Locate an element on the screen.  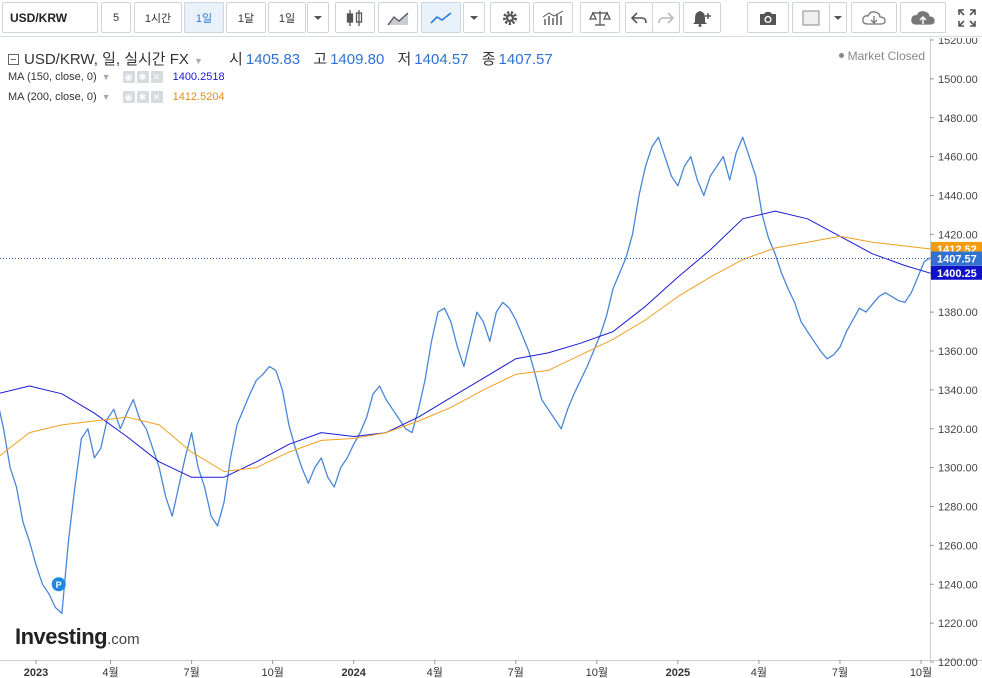
annotation-label: P is located at coordinates (59, 585).